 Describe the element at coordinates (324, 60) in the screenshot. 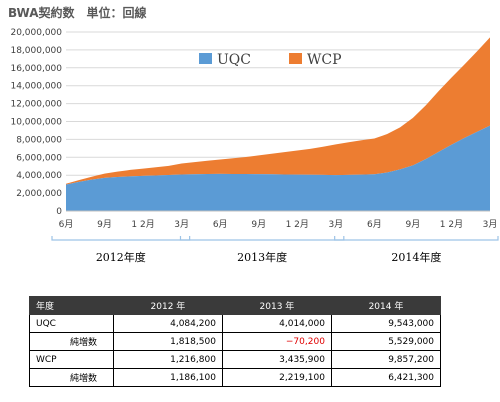

I see `legend-label: WCP` at that location.